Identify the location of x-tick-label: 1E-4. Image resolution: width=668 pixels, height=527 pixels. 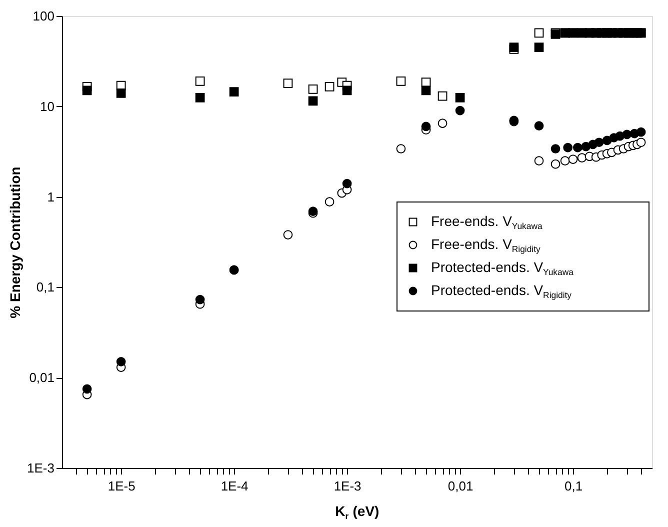
(234, 486).